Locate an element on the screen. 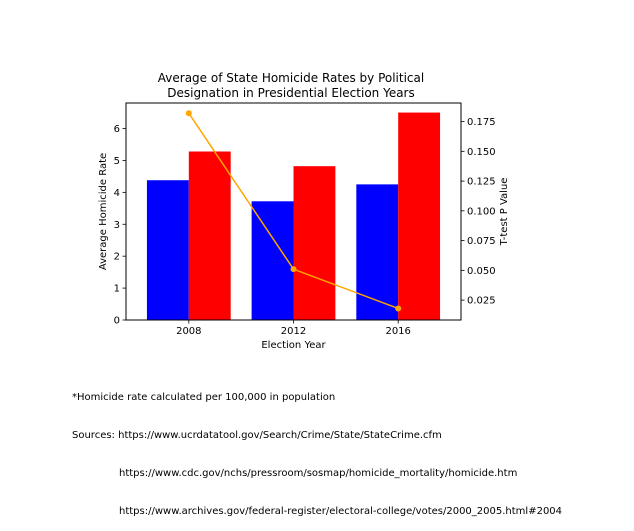 This screenshot has height=531, width=634. y-tick-label: 2 is located at coordinates (117, 257).